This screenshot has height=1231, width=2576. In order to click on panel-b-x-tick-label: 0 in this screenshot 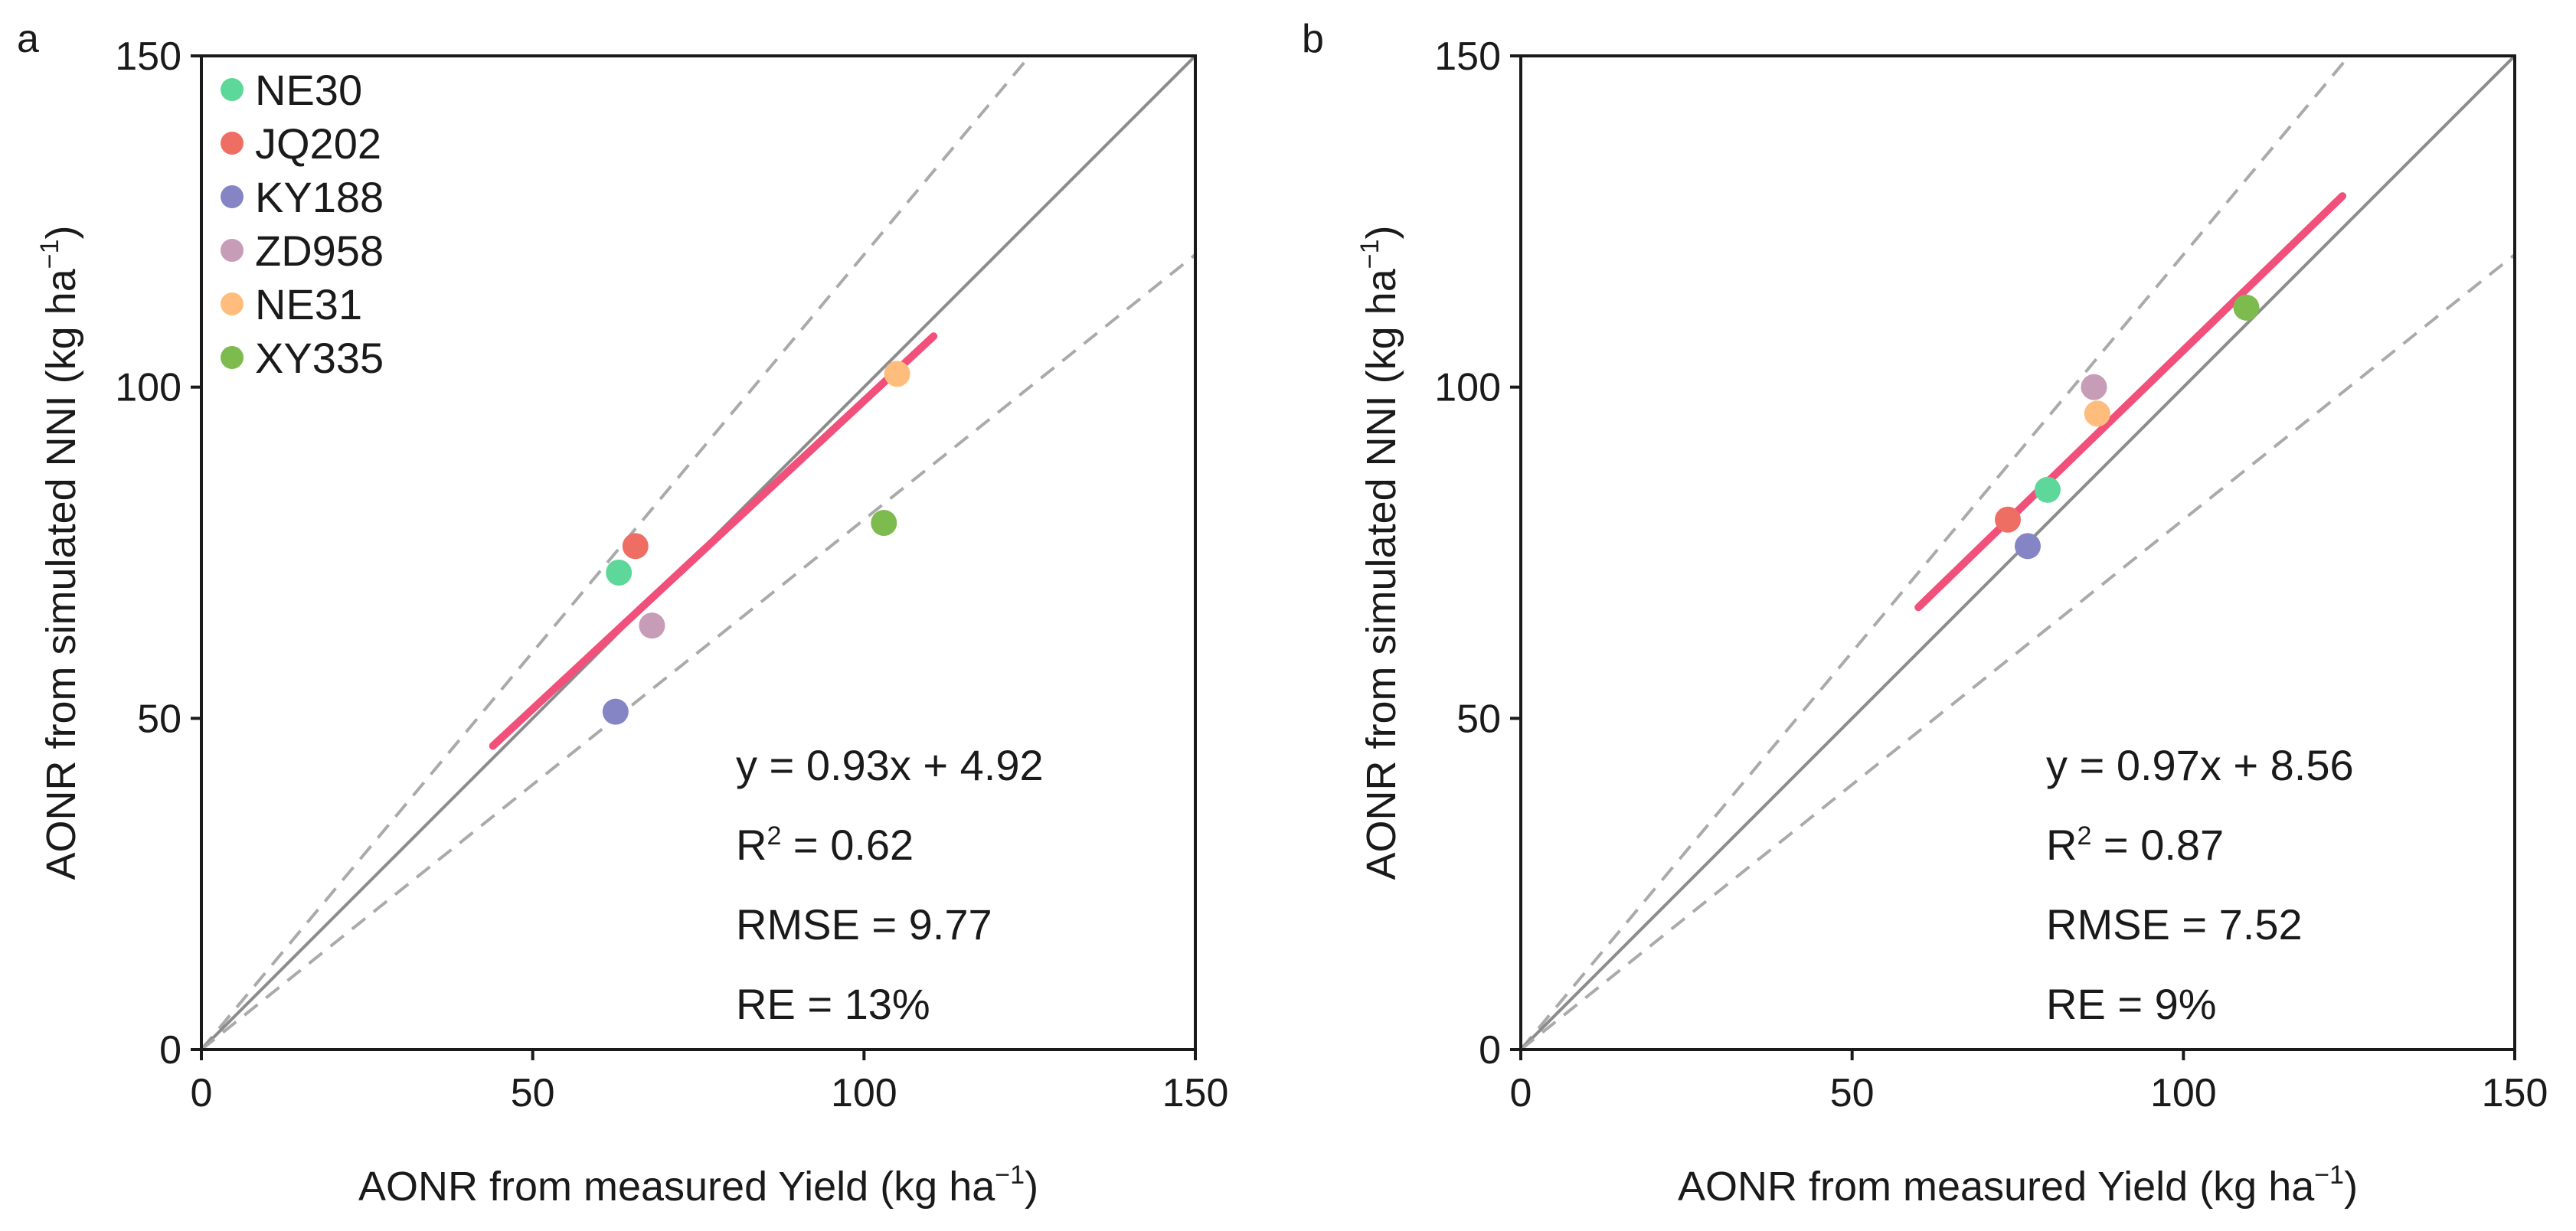, I will do `click(1521, 1093)`.